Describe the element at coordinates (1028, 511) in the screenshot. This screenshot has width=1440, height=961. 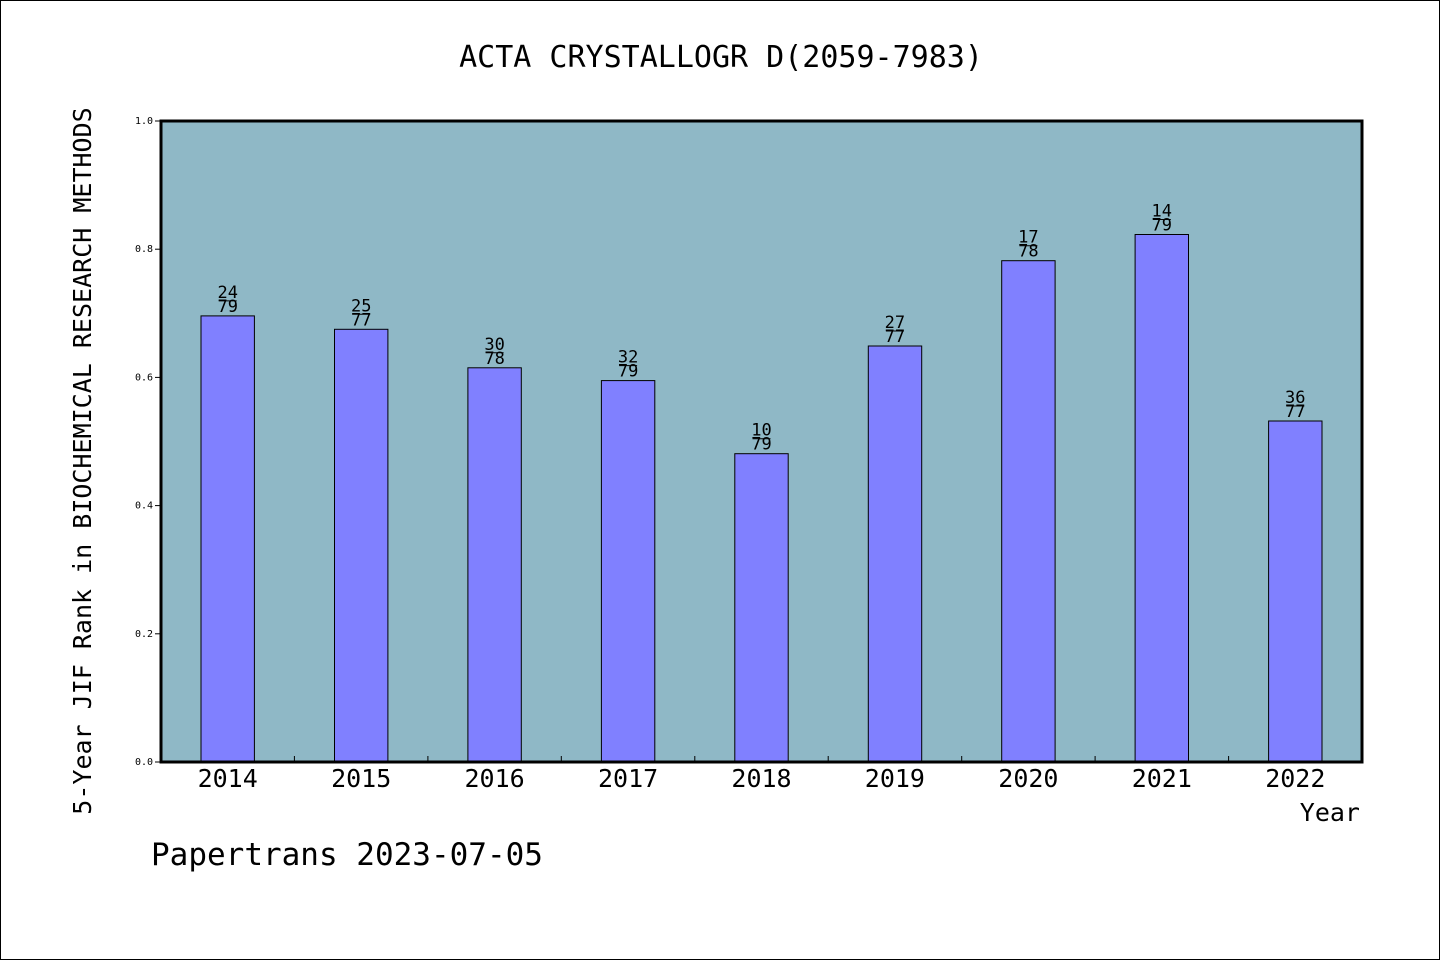
I see `bar-2020` at that location.